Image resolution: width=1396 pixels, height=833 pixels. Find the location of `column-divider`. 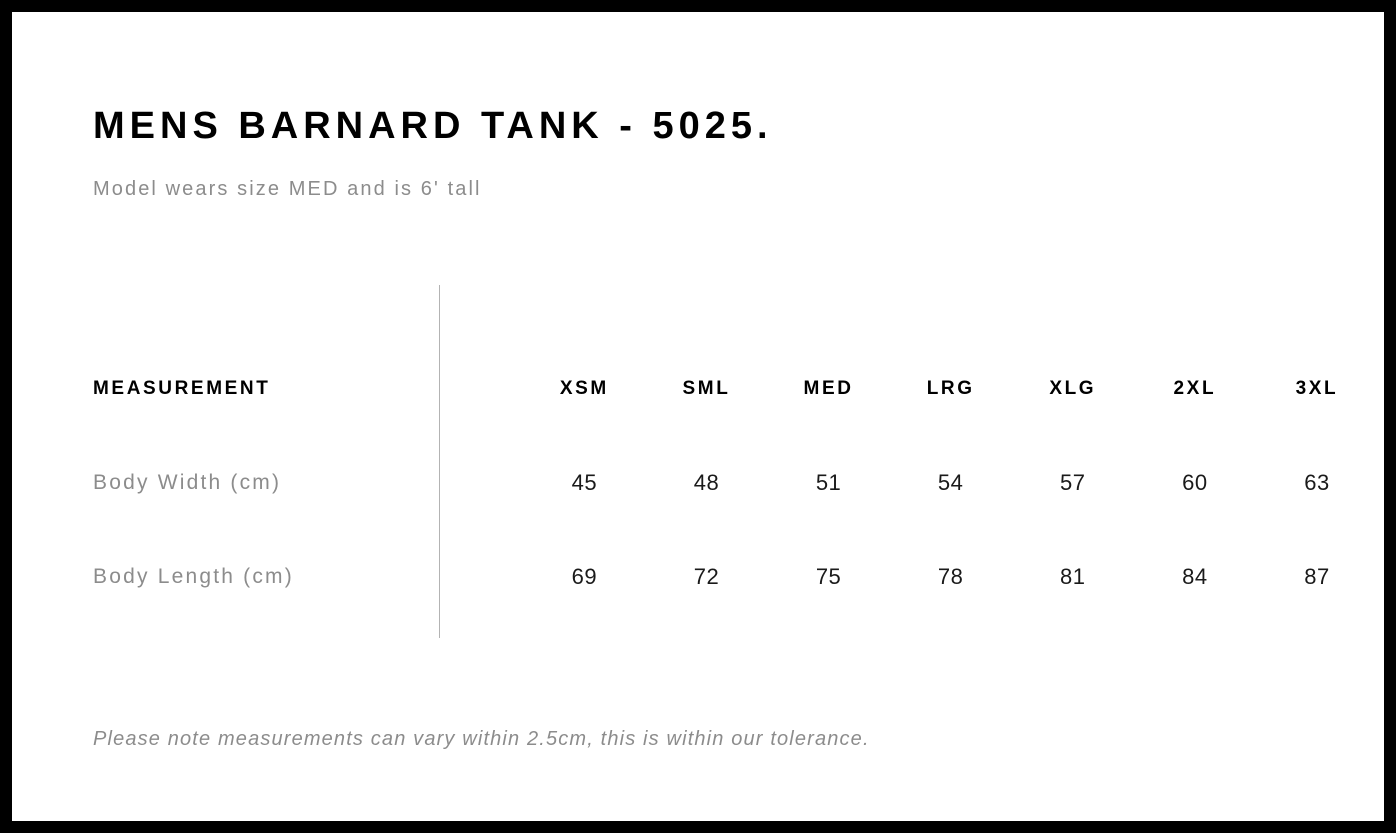

column-divider is located at coordinates (439, 461).